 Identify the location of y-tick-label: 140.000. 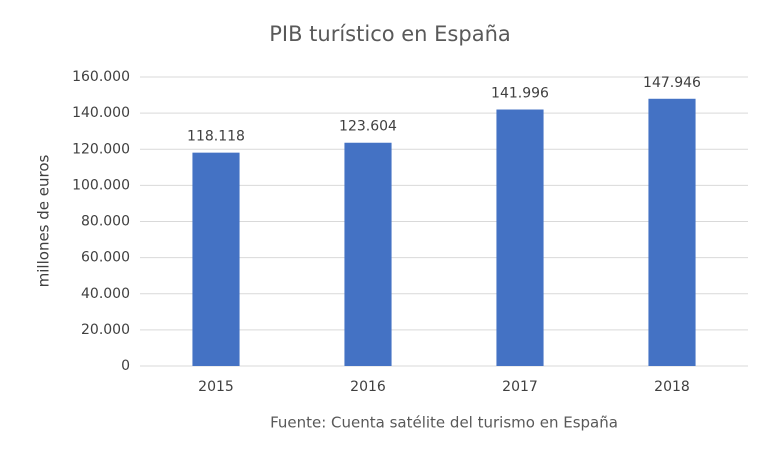
(101, 113).